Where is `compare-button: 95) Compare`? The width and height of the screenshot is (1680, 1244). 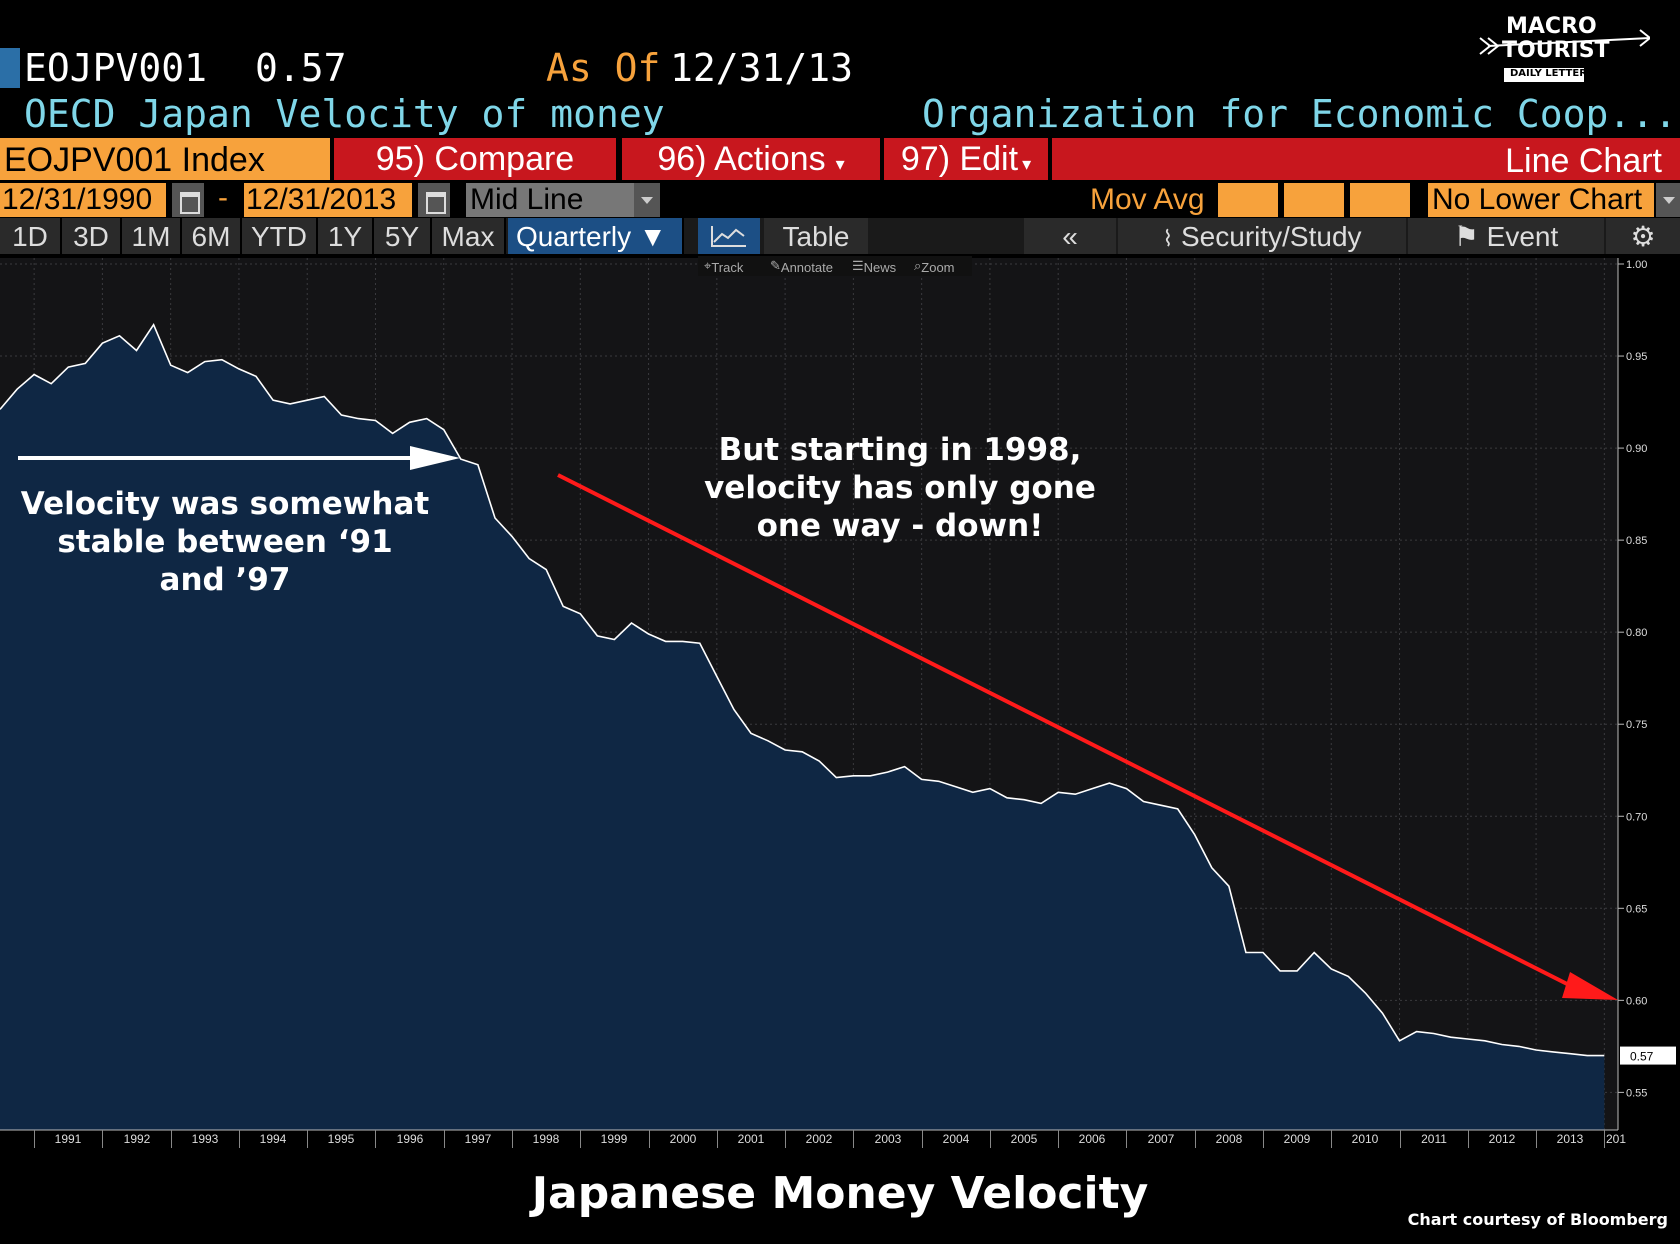 compare-button: 95) Compare is located at coordinates (475, 159).